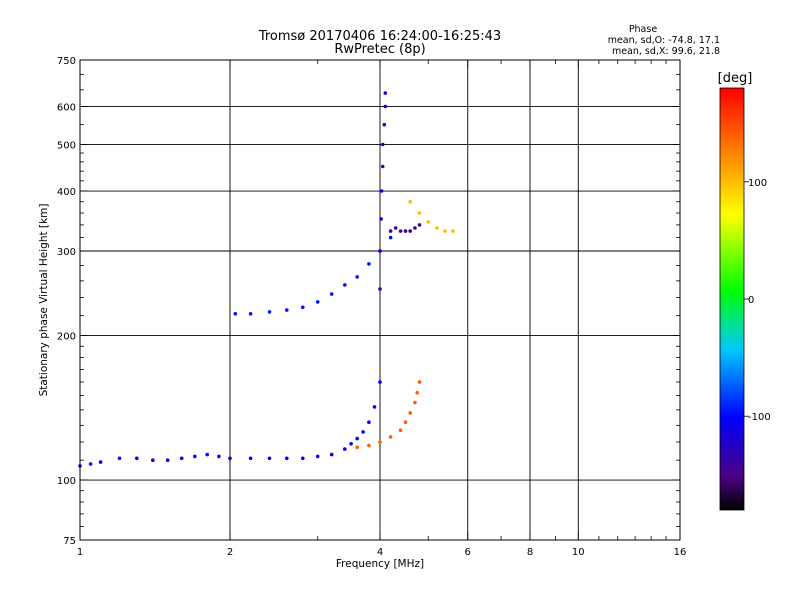 This screenshot has width=800, height=600. I want to click on y-tick-label: 750, so click(66, 61).